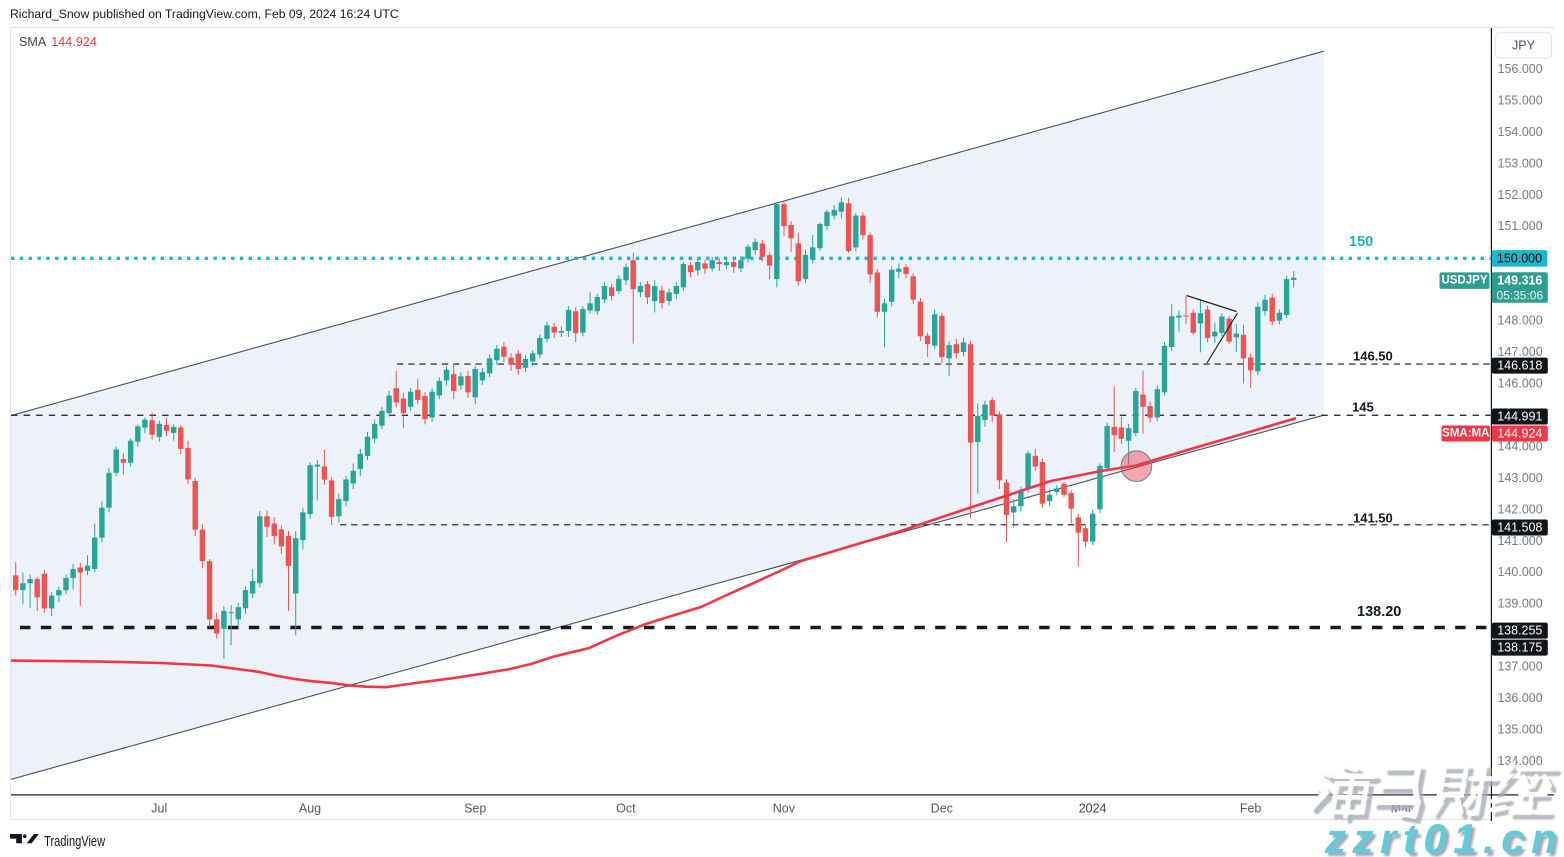 Image resolution: width=1564 pixels, height=857 pixels. What do you see at coordinates (1520, 69) in the screenshot?
I see `svg-text: 156.000` at bounding box center [1520, 69].